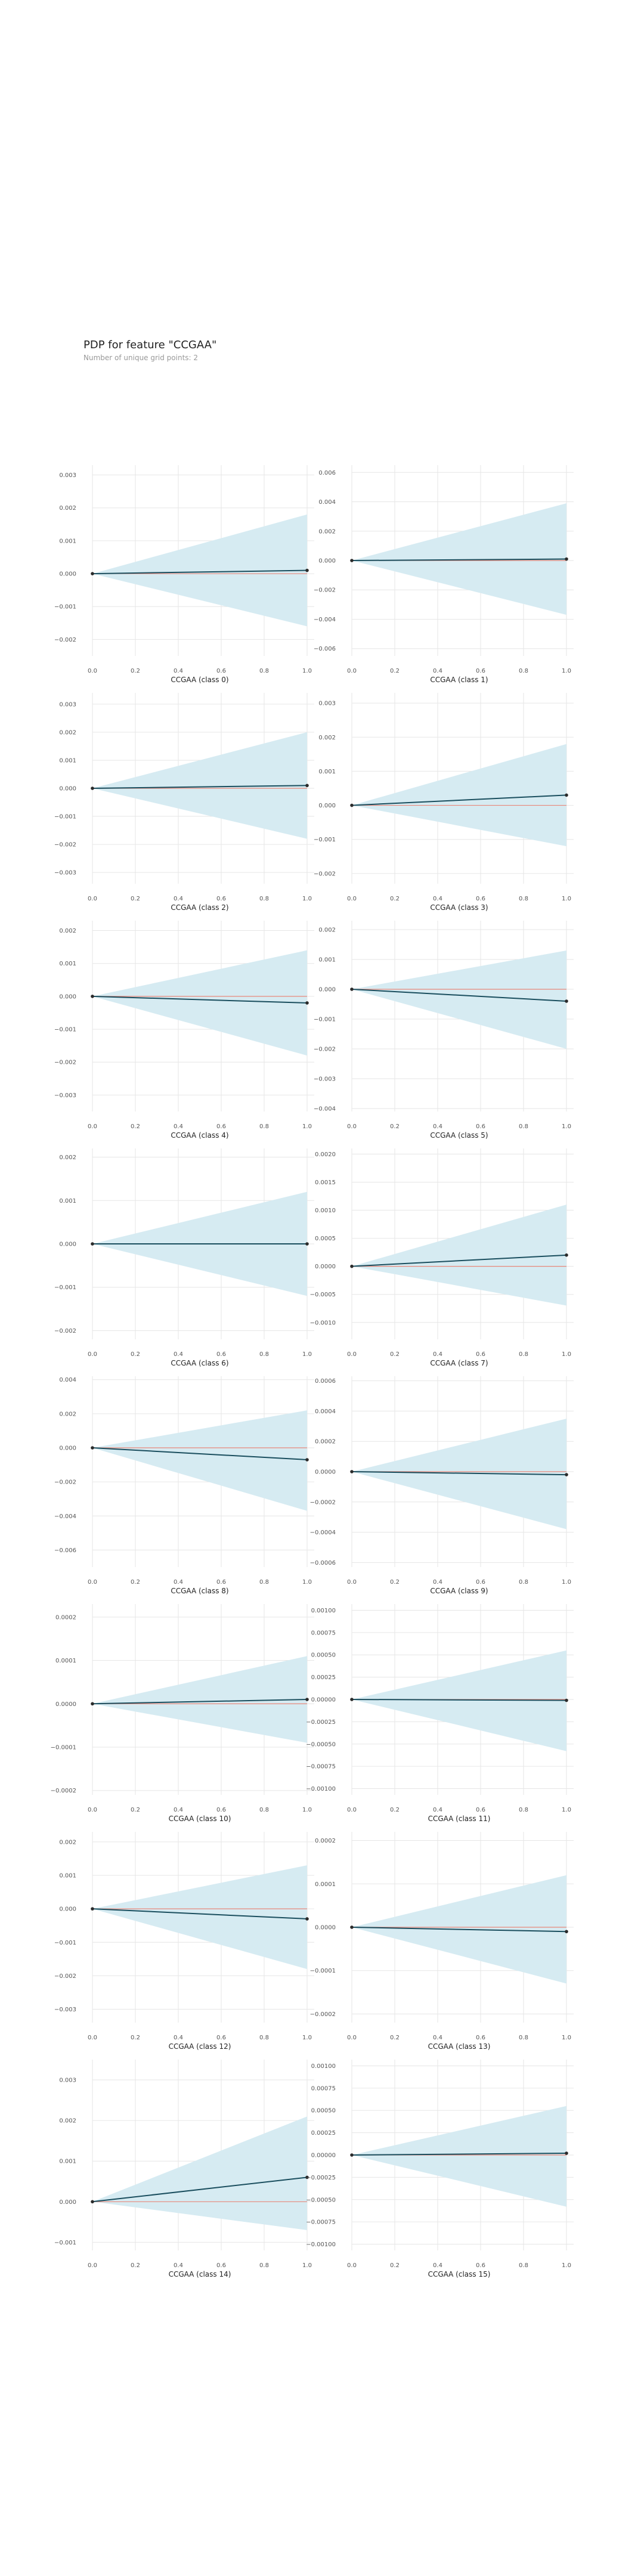  Describe the element at coordinates (323, 1295) in the screenshot. I see `y-tick-label: −0.0005` at that location.